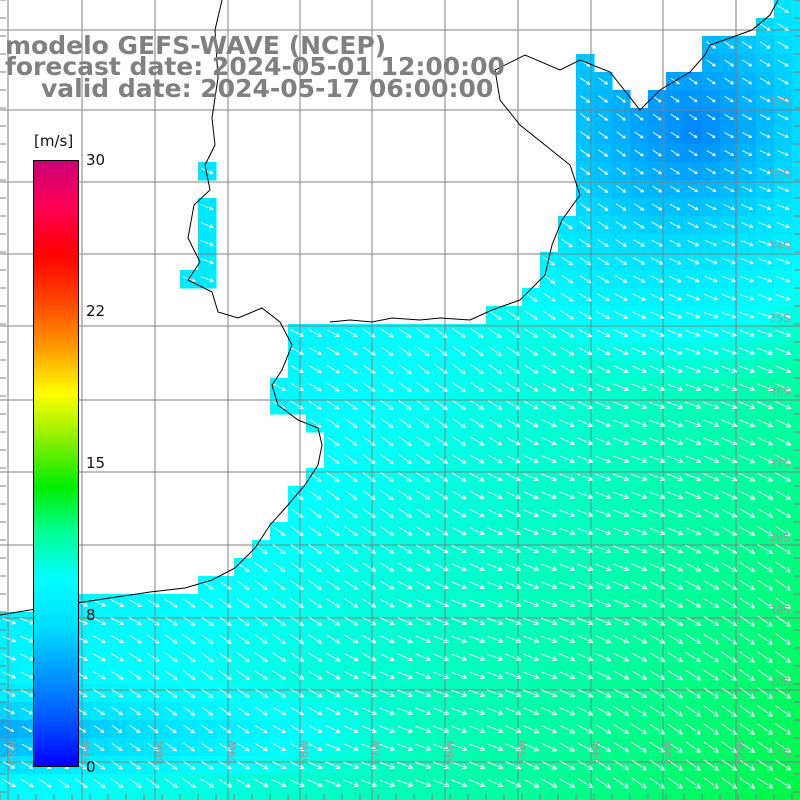 Image resolution: width=800 pixels, height=800 pixels. Describe the element at coordinates (232, 752) in the screenshot. I see `longitude-label: 59W` at that location.